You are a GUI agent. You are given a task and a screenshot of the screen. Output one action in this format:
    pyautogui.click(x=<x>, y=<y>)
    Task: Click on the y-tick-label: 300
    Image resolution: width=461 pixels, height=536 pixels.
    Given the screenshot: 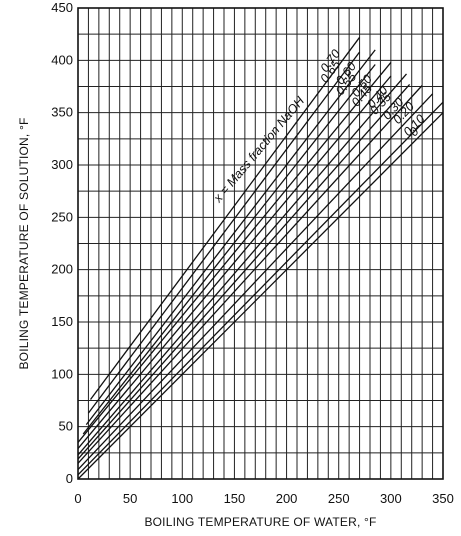 What is the action you would take?
    pyautogui.click(x=62, y=164)
    